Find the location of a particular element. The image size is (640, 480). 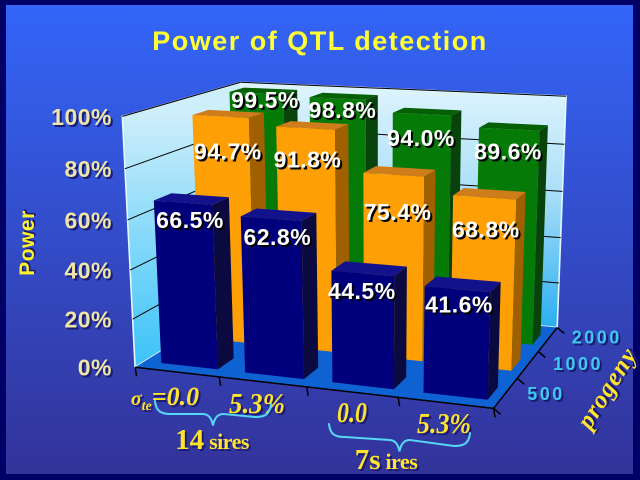

bar-500-cat2 is located at coordinates (369, 325).